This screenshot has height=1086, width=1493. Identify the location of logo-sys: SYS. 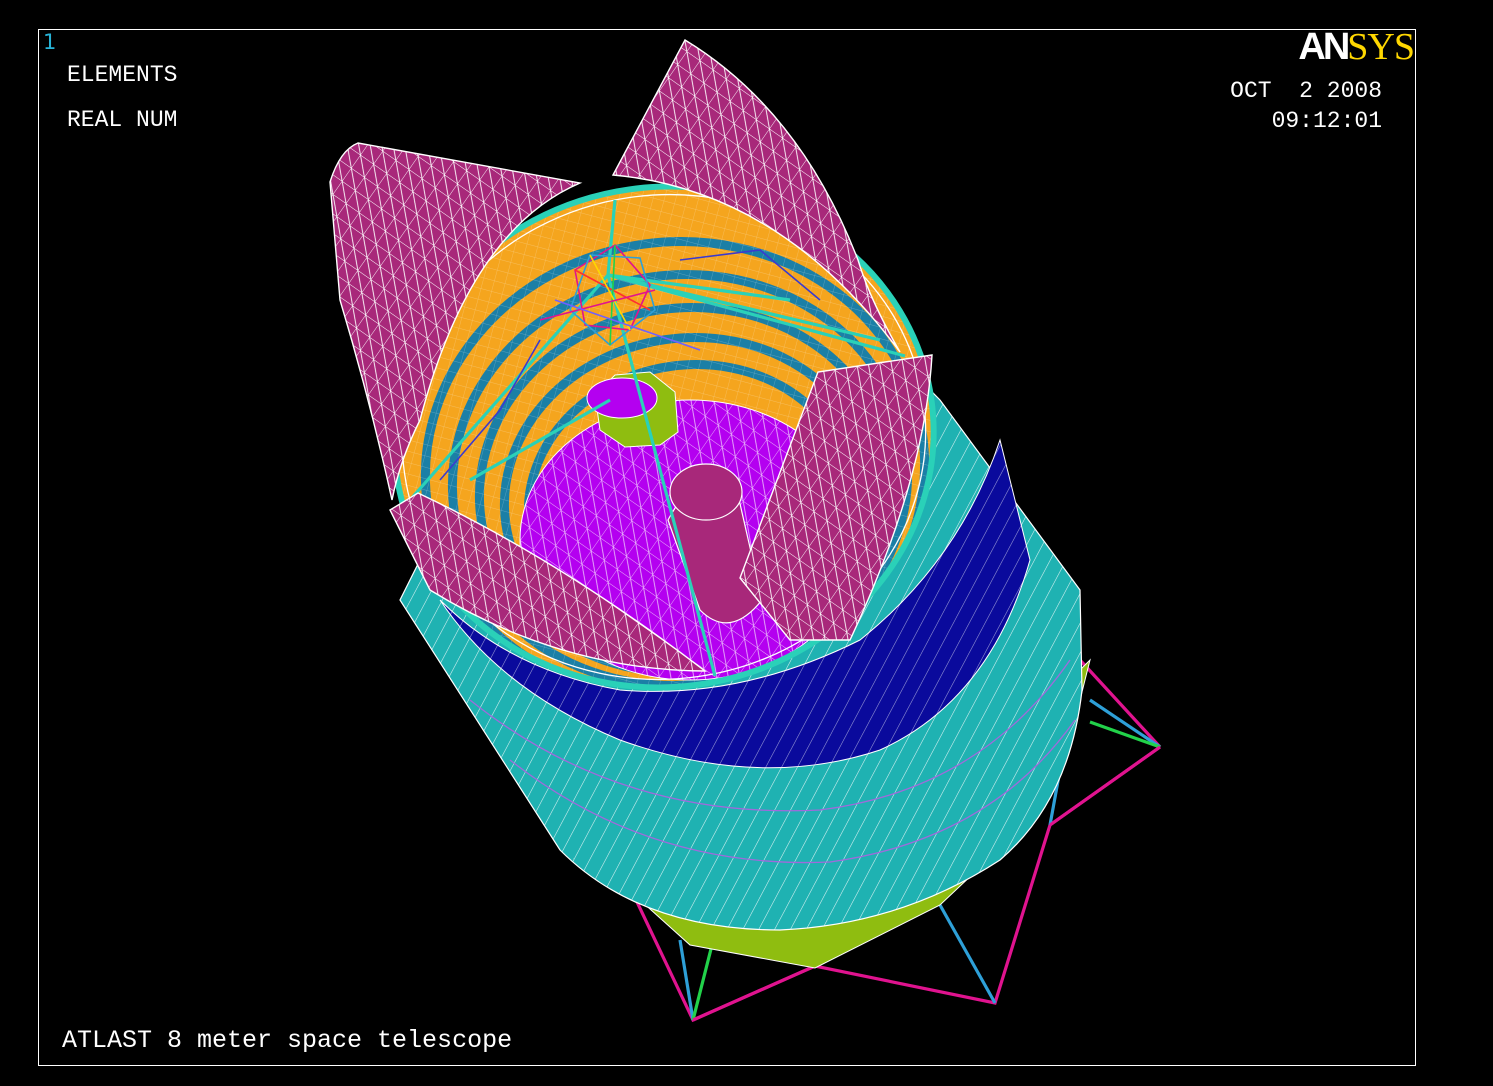
(1381, 47).